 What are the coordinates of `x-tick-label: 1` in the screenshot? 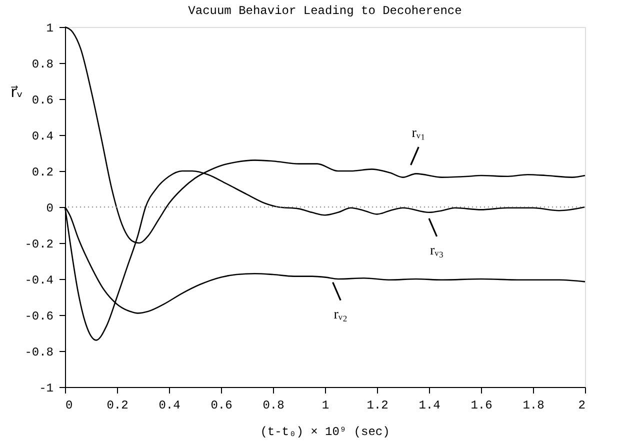 It's located at (326, 405).